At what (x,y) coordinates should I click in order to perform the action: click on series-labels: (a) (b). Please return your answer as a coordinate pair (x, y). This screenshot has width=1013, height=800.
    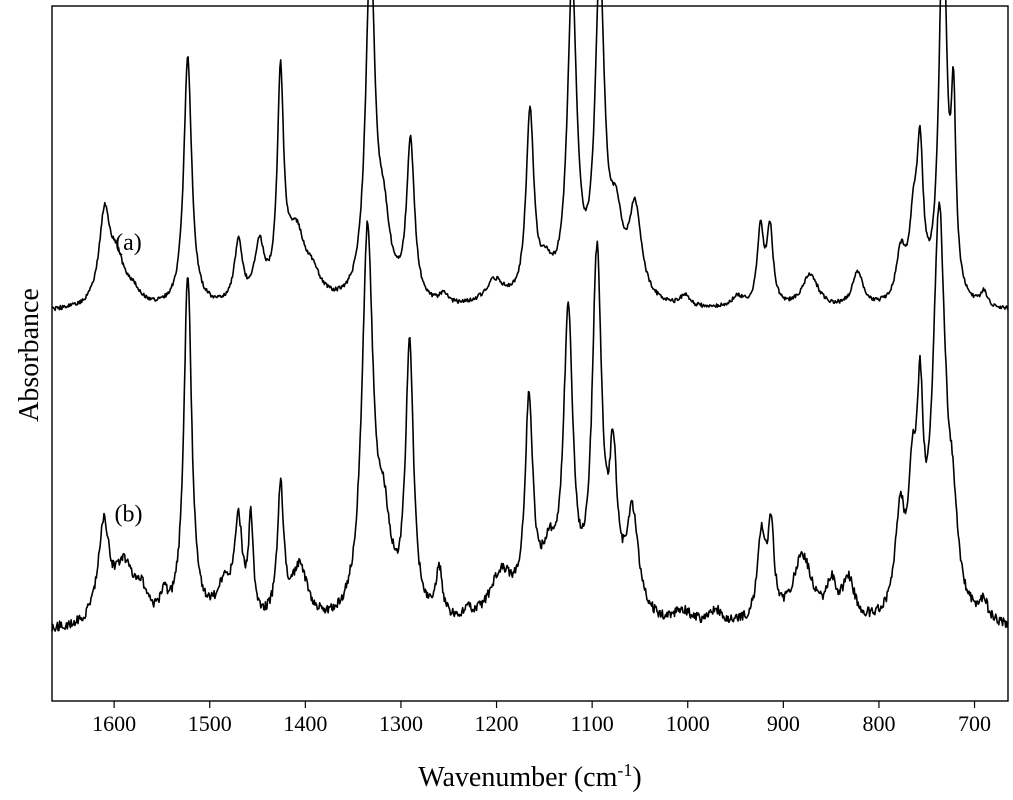
    Looking at the image, I should click on (128, 379).